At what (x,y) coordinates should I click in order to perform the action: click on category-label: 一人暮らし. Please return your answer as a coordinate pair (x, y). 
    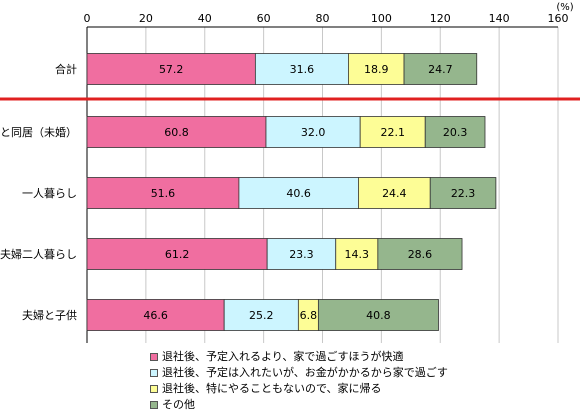
    Looking at the image, I should click on (49, 193).